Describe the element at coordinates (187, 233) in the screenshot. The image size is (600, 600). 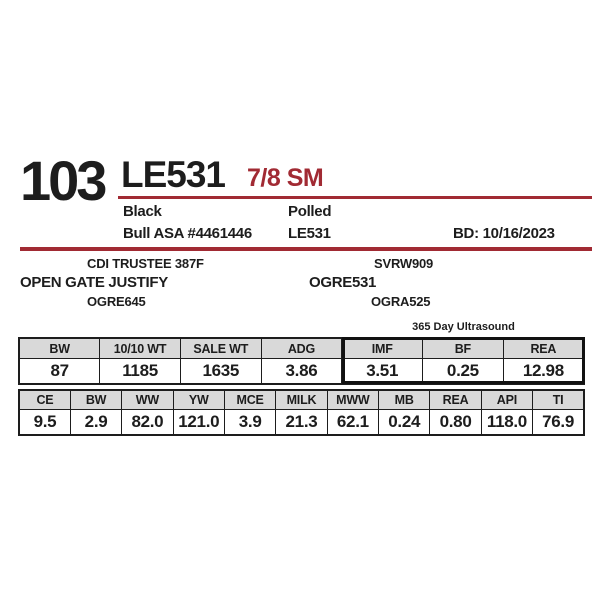
I see `registration-number: Bull ASA #4461446` at that location.